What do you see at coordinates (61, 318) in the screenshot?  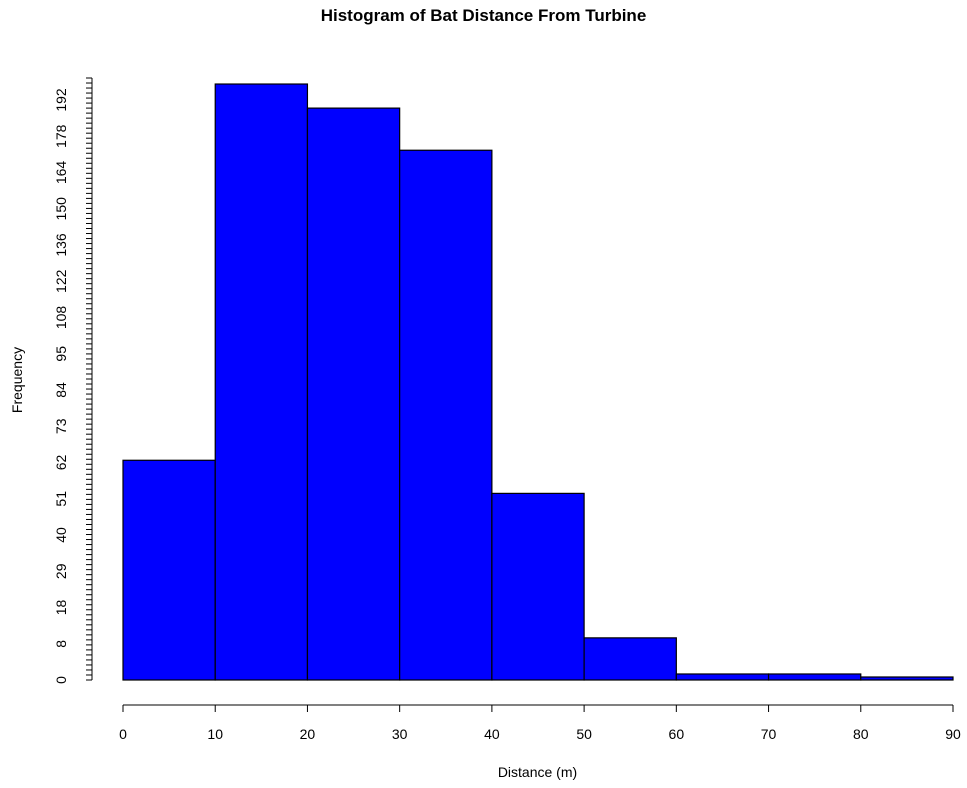 I see `y-tick-label: 108` at bounding box center [61, 318].